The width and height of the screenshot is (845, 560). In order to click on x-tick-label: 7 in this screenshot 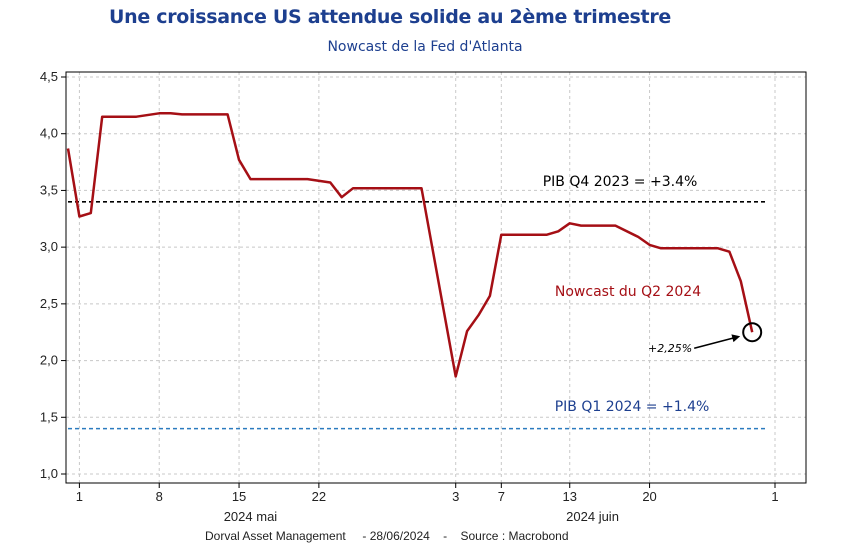, I will do `click(501, 496)`.